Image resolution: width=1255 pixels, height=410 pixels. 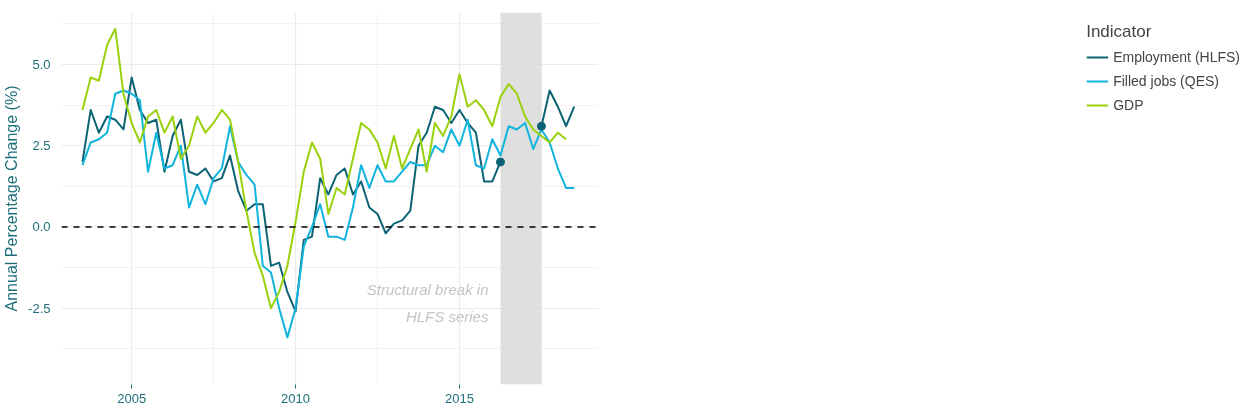 What do you see at coordinates (41, 146) in the screenshot?
I see `y-tick-label: 2.5` at bounding box center [41, 146].